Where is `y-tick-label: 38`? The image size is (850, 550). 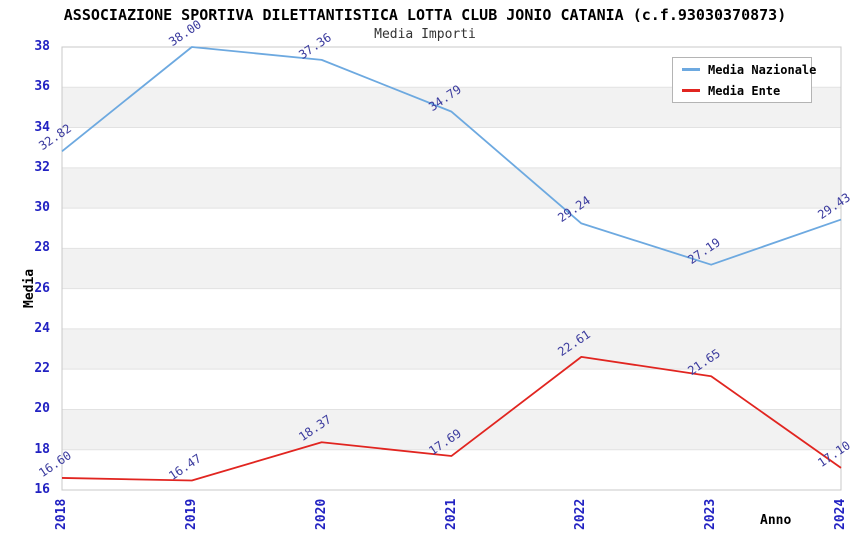
y-tick-label: 38 is located at coordinates (42, 46).